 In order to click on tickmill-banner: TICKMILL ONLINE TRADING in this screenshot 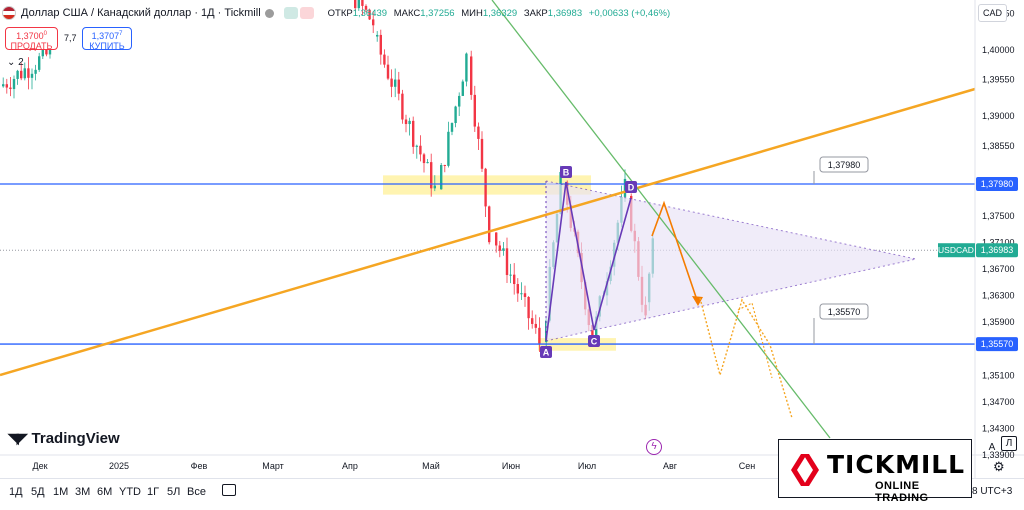, I will do `click(875, 471)`.